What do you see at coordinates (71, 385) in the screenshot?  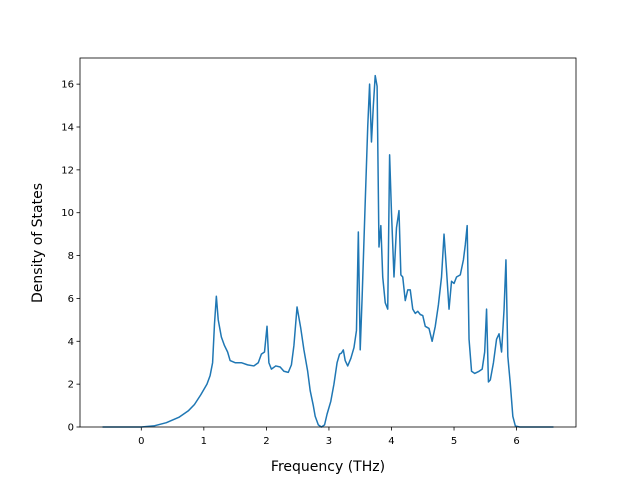 I see `y-tick-label: 2` at bounding box center [71, 385].